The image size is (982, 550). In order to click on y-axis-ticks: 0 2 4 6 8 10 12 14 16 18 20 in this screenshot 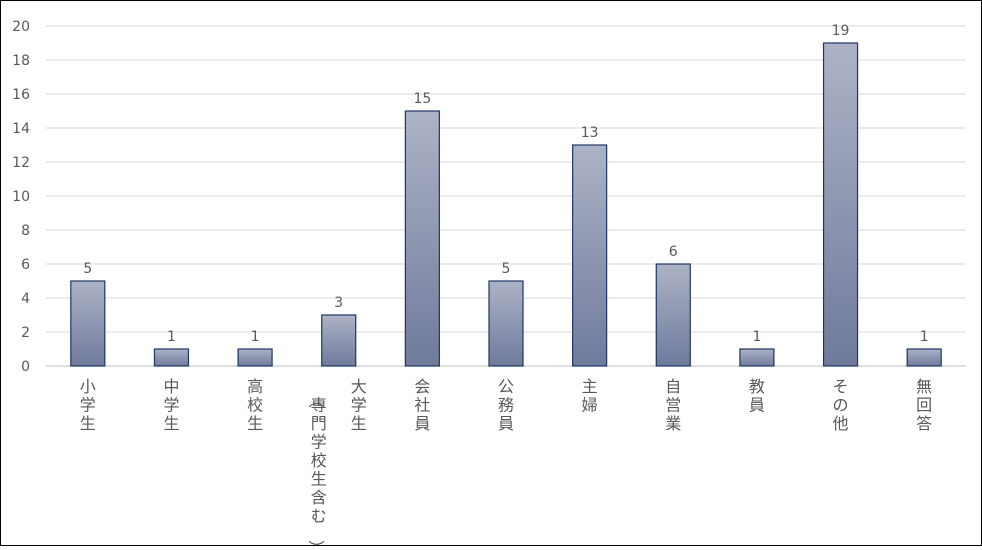, I will do `click(21, 197)`.